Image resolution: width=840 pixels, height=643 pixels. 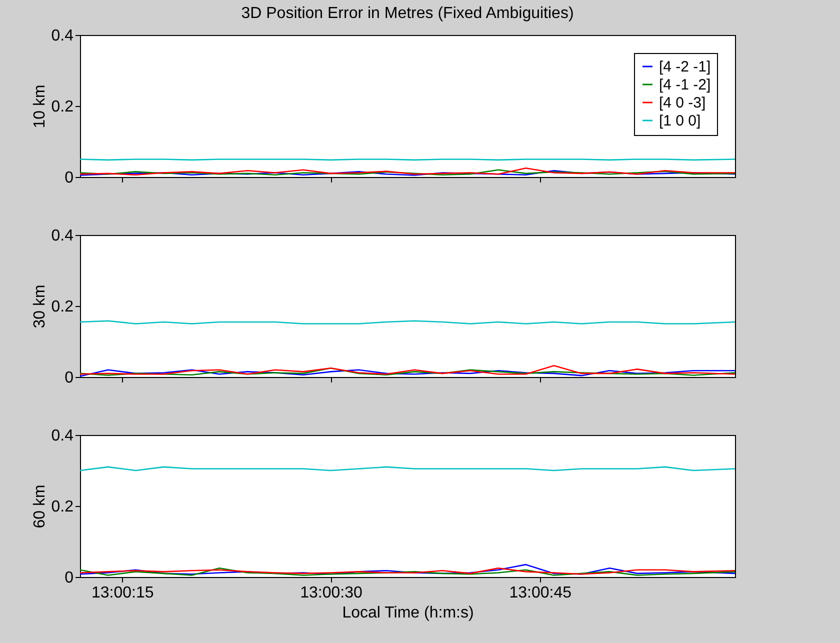 I want to click on legend-label: [4 -2 -1], so click(x=685, y=67).